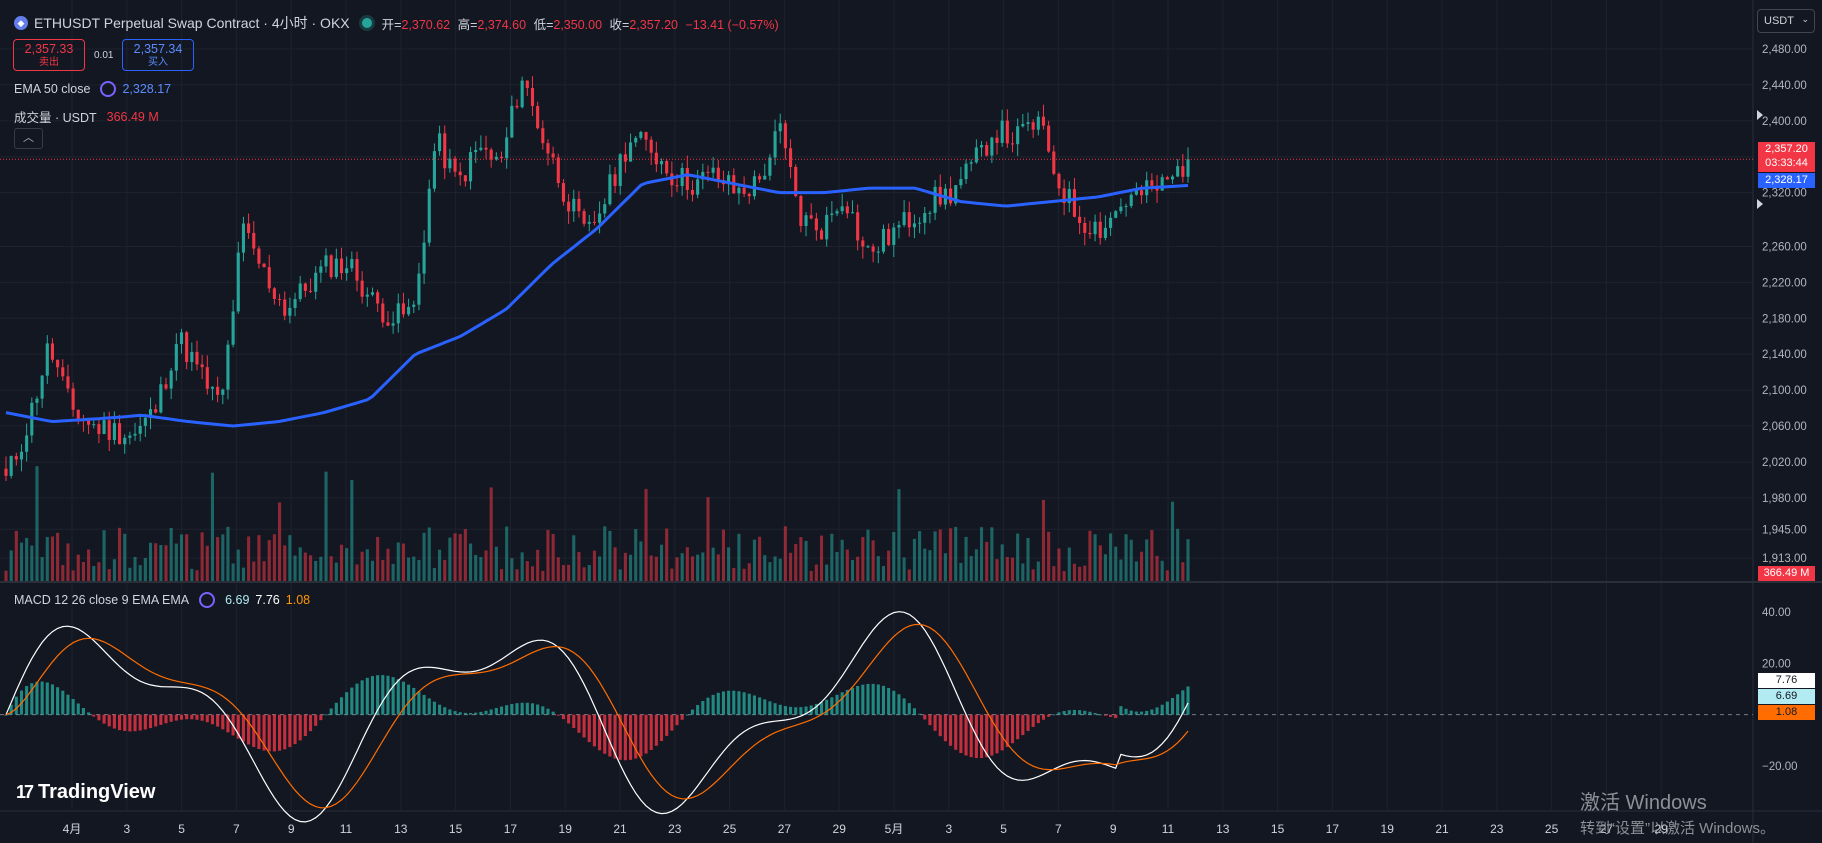 This screenshot has height=843, width=1822. What do you see at coordinates (1760, 204) in the screenshot?
I see `arrow-right-icon` at bounding box center [1760, 204].